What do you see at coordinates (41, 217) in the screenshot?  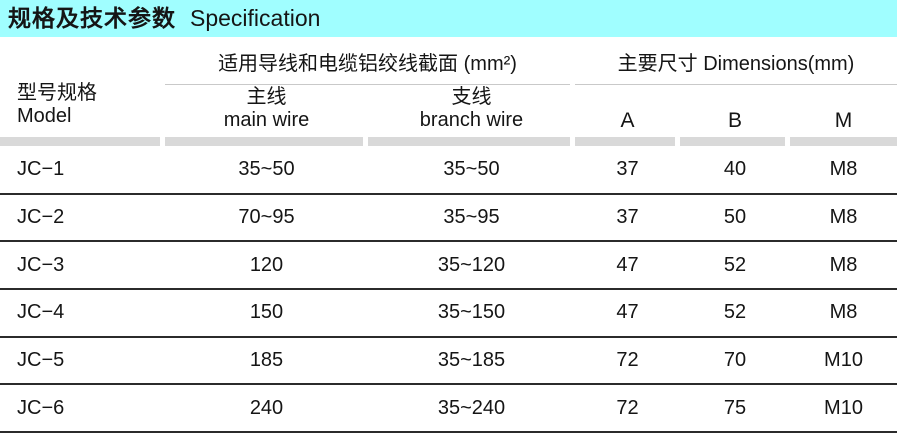 I see `model-cell: JC−2` at bounding box center [41, 217].